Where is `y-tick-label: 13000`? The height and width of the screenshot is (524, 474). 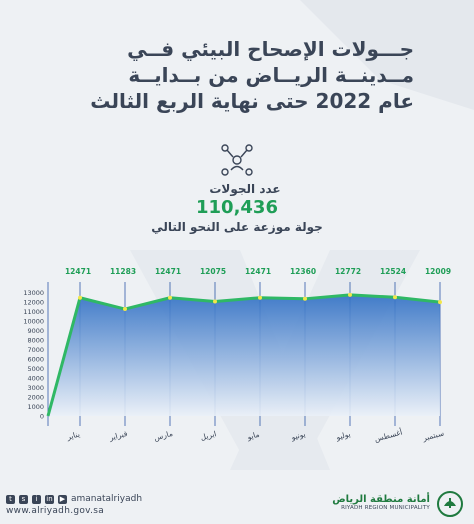 y-tick-label: 13000 is located at coordinates (33, 293).